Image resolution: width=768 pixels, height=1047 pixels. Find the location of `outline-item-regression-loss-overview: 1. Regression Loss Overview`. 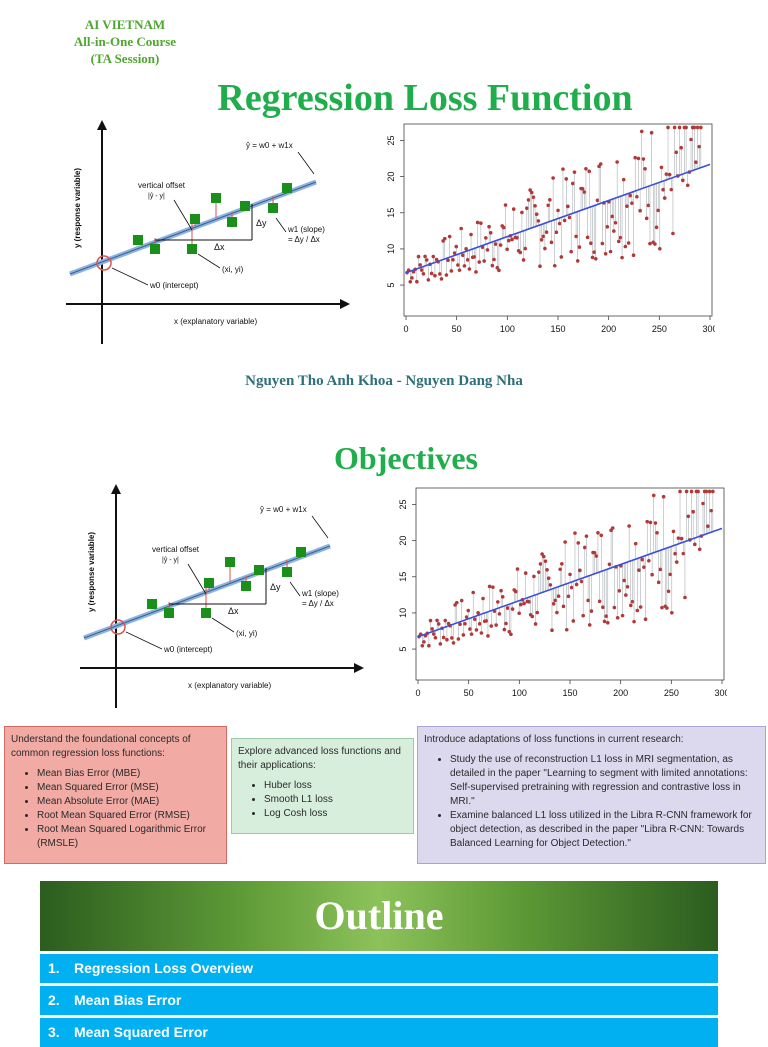

outline-item-regression-loss-overview: 1. Regression Loss Overview is located at coordinates (379, 968).